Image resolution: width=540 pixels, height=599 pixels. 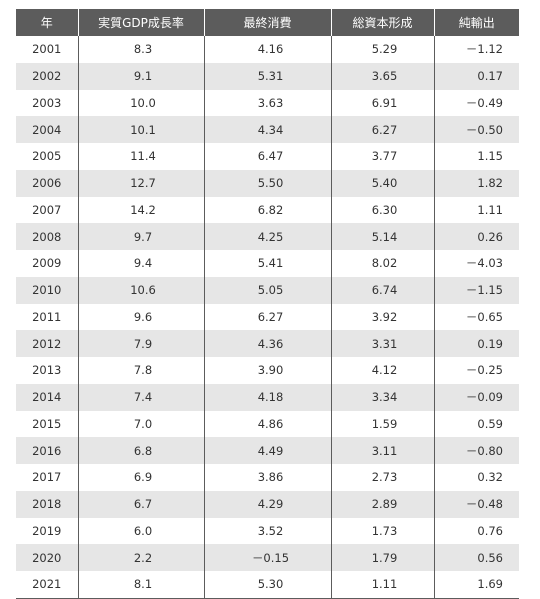 I want to click on header-capital-formation: 総資本形成, so click(x=382, y=22).